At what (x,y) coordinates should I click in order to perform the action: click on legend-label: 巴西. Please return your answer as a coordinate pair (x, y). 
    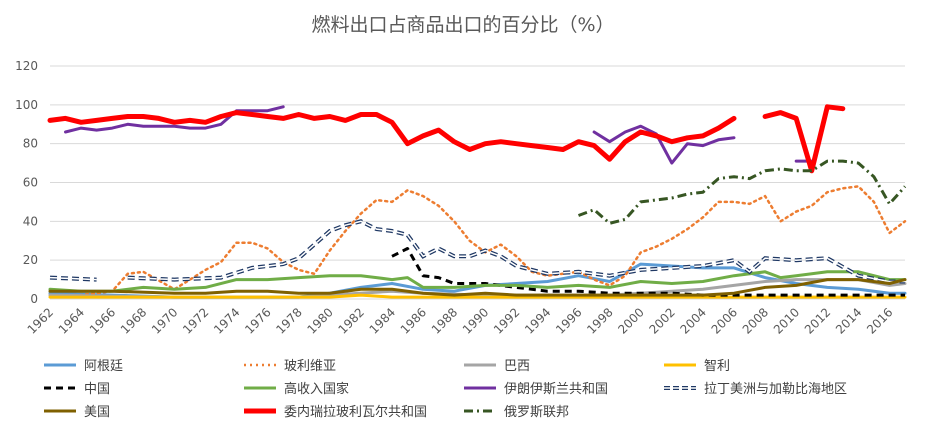
    Looking at the image, I should click on (517, 366).